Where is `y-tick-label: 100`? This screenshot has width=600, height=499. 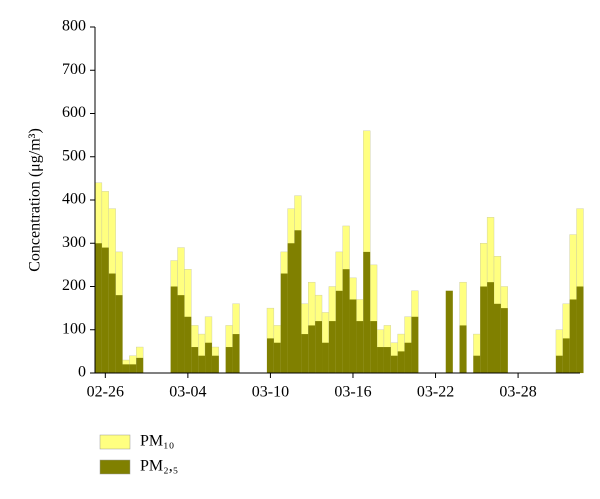
y-tick-label: 100 is located at coordinates (74, 328).